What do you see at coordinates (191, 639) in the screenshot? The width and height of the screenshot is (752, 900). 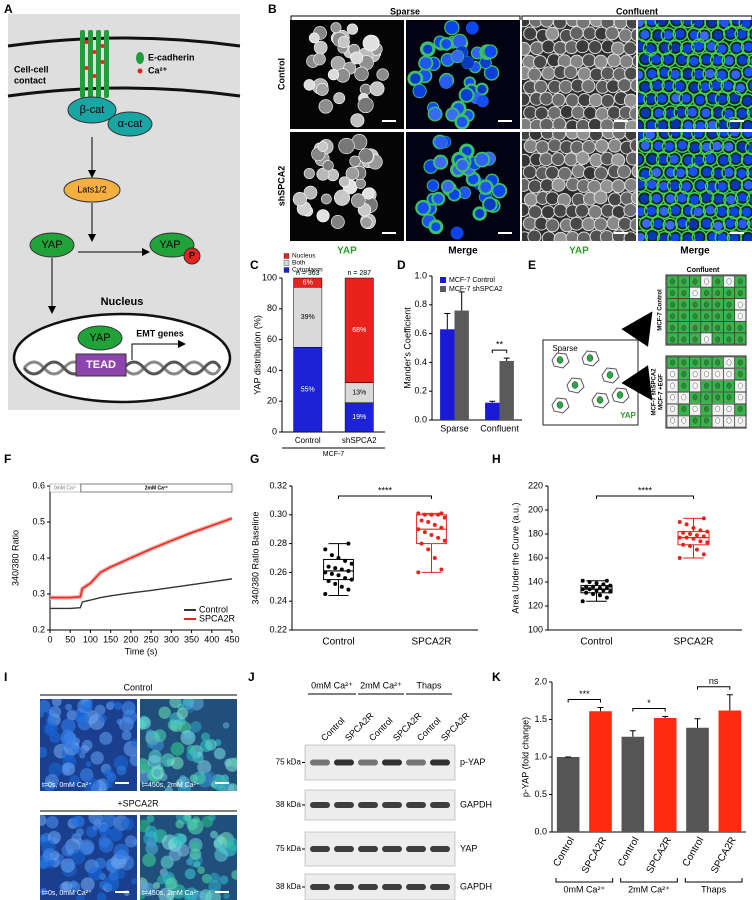 I see `x-tick-label: 350` at bounding box center [191, 639].